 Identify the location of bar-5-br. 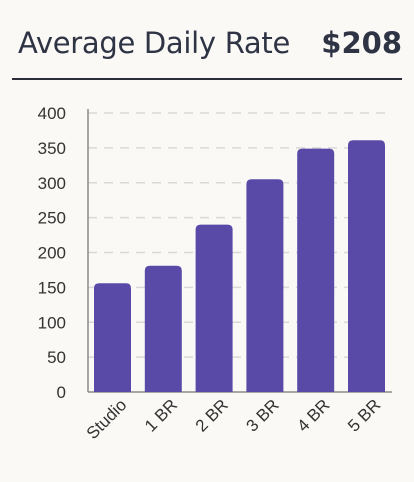
(366, 266).